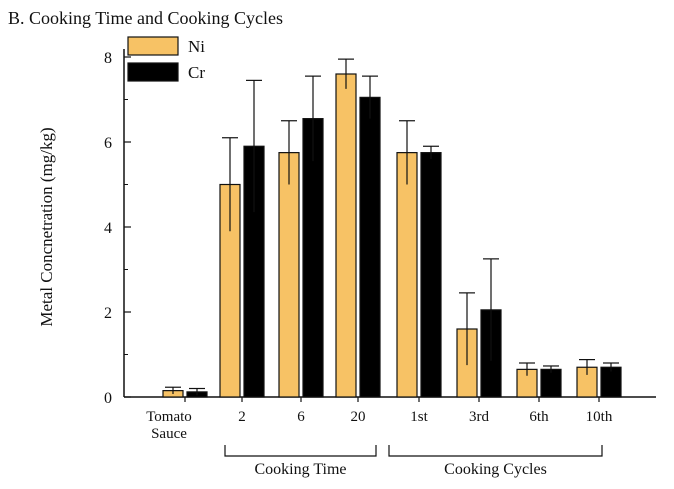  What do you see at coordinates (413, 461) in the screenshot?
I see `category-groups: Cooking Time Cooking Cycles` at bounding box center [413, 461].